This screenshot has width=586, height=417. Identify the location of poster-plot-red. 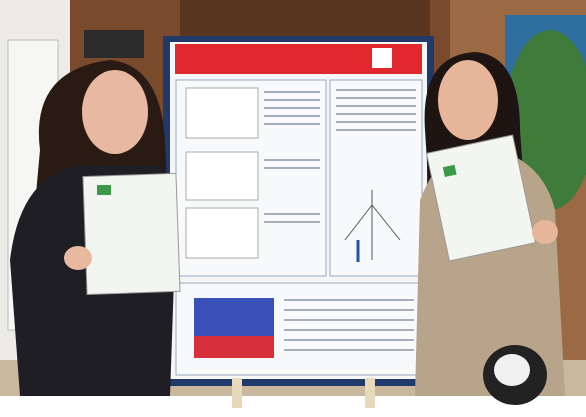
(234, 347).